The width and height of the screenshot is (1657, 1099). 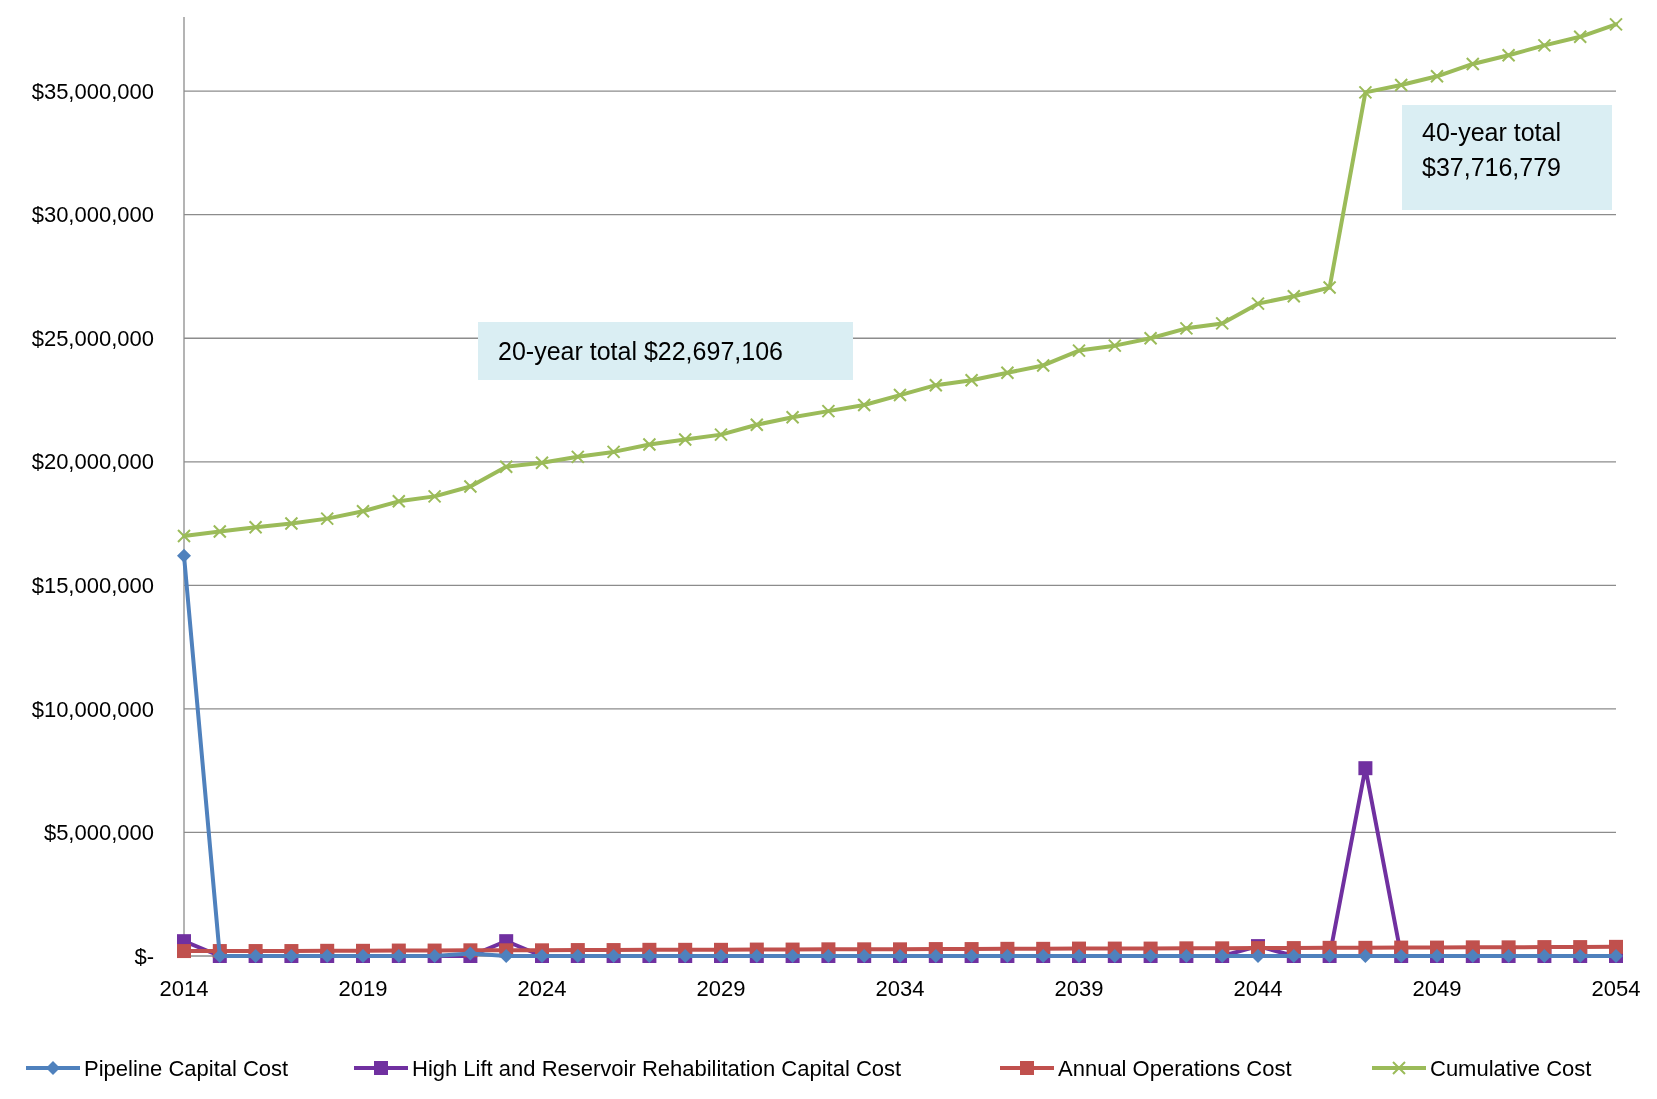 I want to click on y-tick-label: $-, so click(x=144, y=956).